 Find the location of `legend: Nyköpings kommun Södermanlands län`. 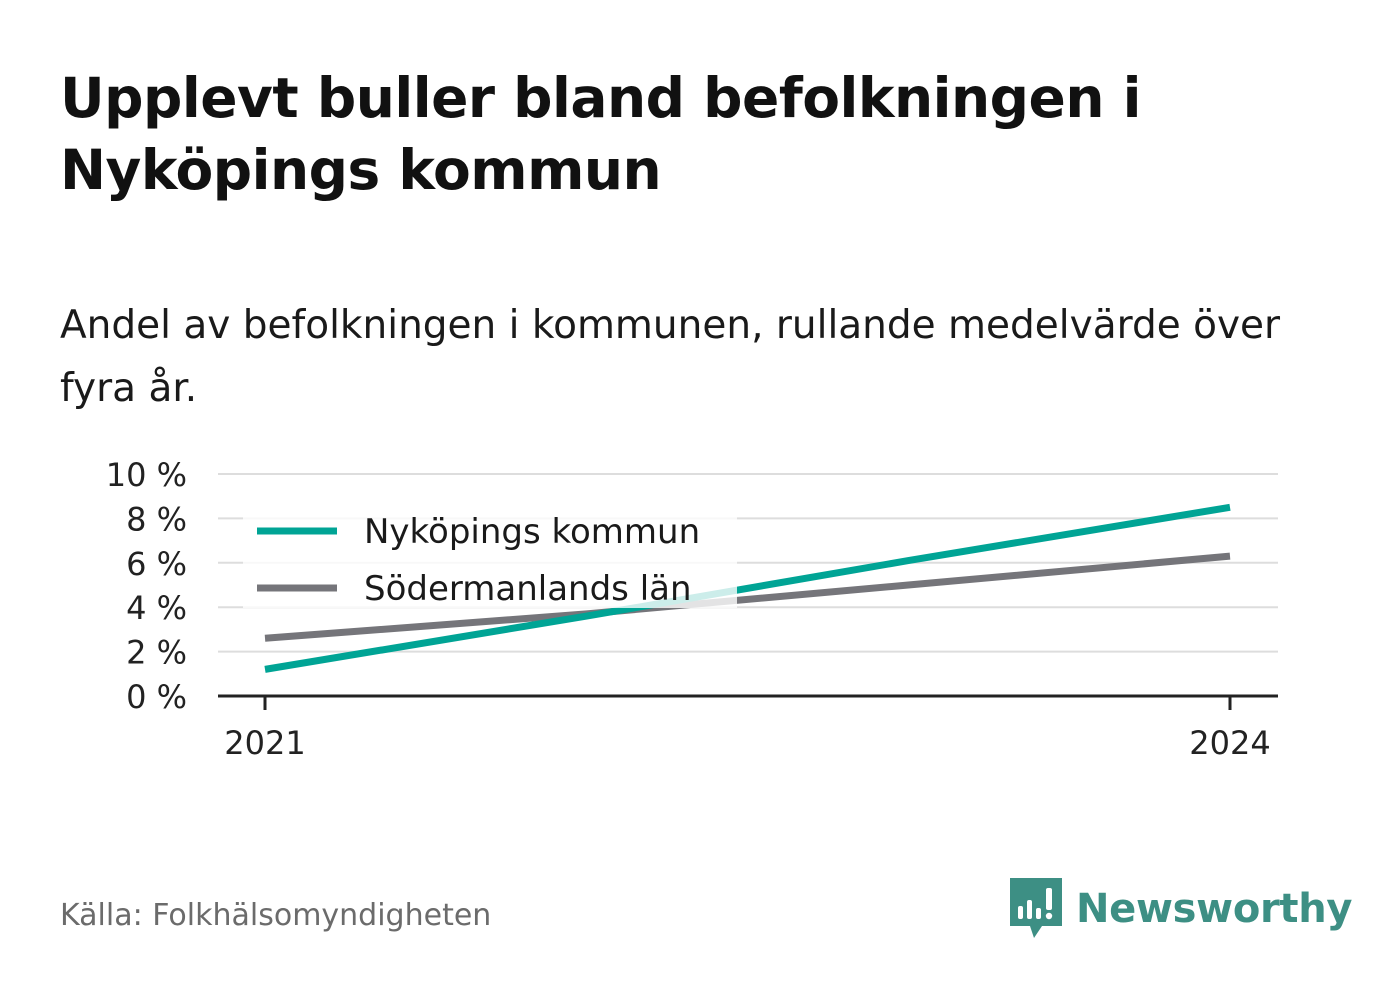

legend: Nyköpings kommun Södermanlands län is located at coordinates (490, 556).